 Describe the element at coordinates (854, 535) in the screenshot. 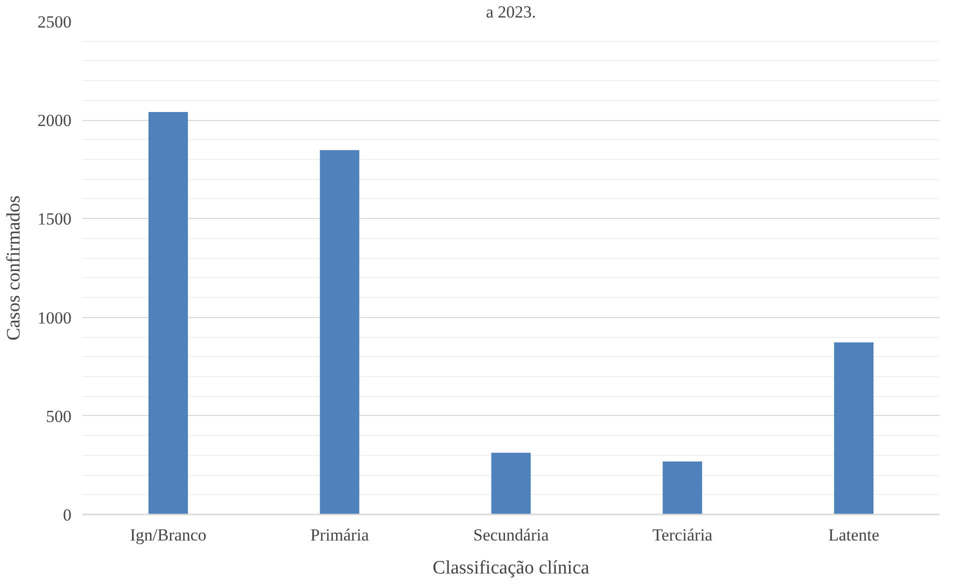

I see `x-tick-label: Latente` at that location.